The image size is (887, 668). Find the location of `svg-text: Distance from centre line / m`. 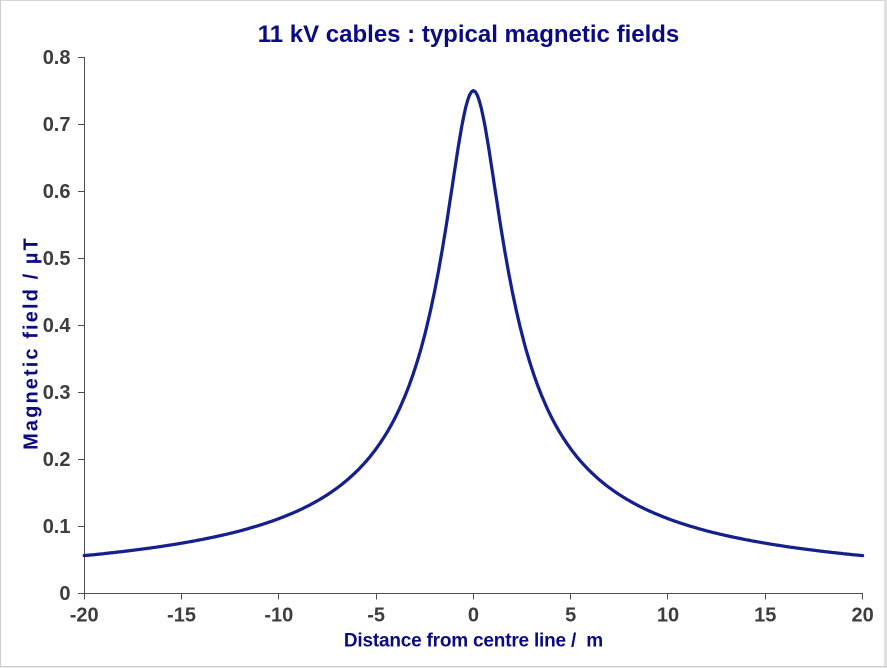

svg-text: Distance from centre line / m is located at coordinates (473, 641).